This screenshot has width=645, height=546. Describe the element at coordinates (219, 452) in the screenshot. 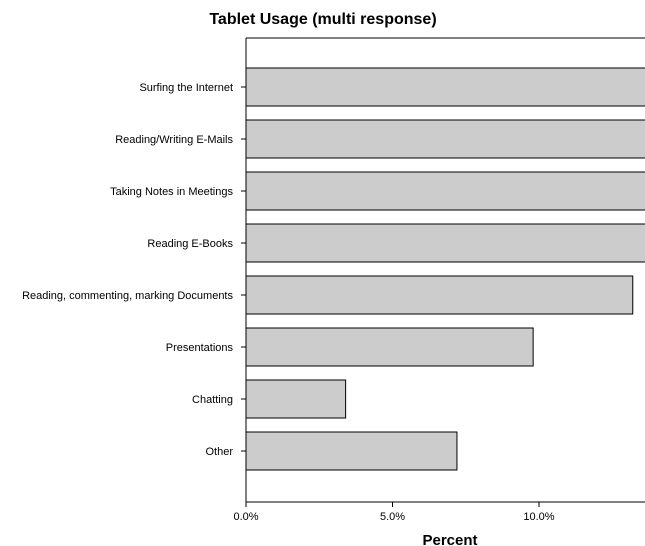

I see `category-label-7: Other` at that location.